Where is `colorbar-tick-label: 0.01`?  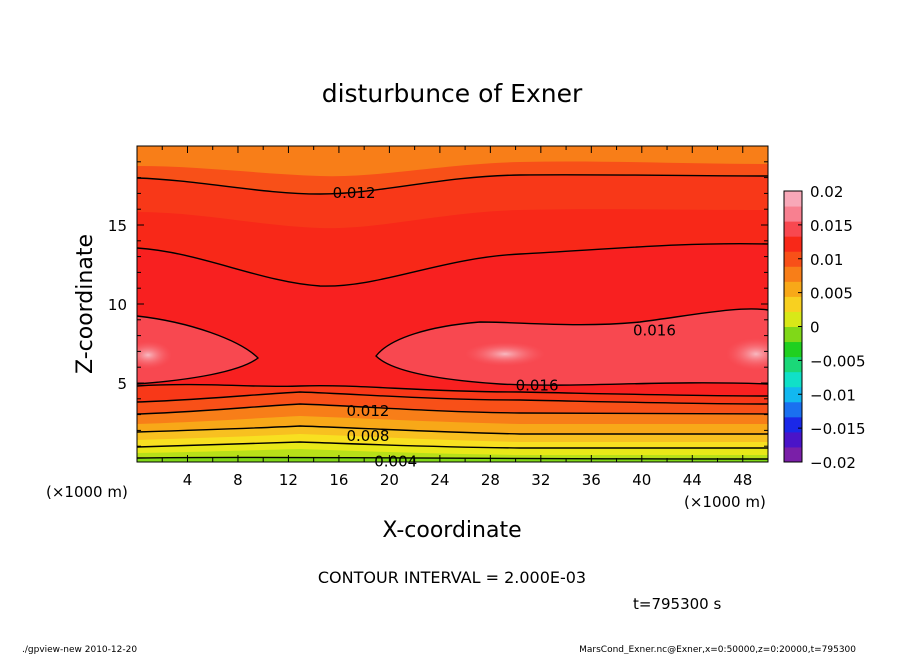
colorbar-tick-label: 0.01 is located at coordinates (826, 260).